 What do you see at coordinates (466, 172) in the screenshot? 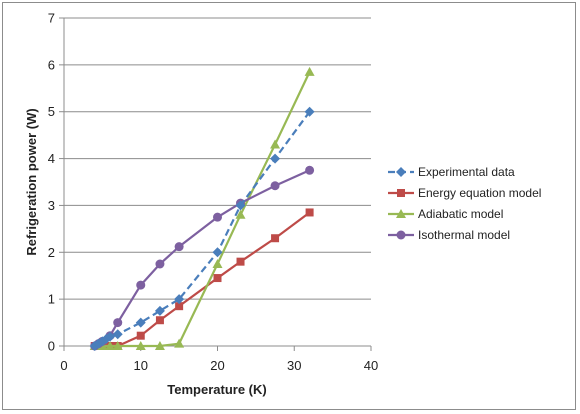
I see `legend-label: Experimental data` at bounding box center [466, 172].